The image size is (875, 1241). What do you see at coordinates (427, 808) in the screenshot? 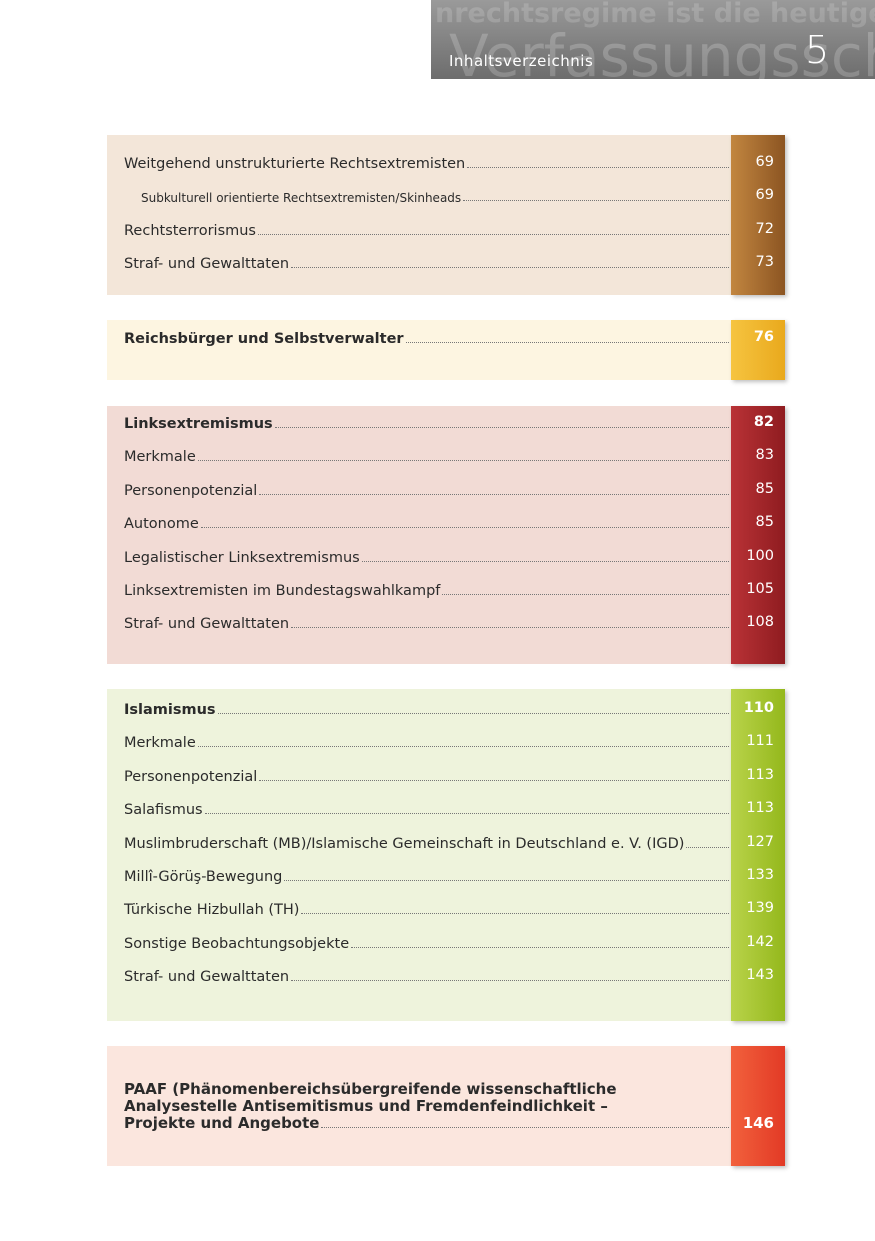
I see `toc-entry: Salafismus` at bounding box center [427, 808].